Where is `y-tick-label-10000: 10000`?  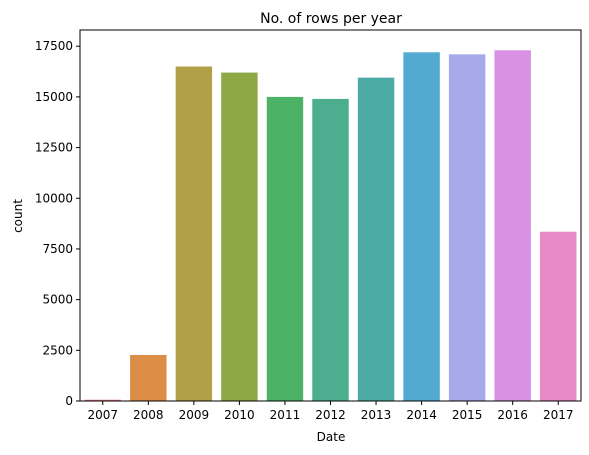 y-tick-label-10000: 10000 is located at coordinates (54, 198).